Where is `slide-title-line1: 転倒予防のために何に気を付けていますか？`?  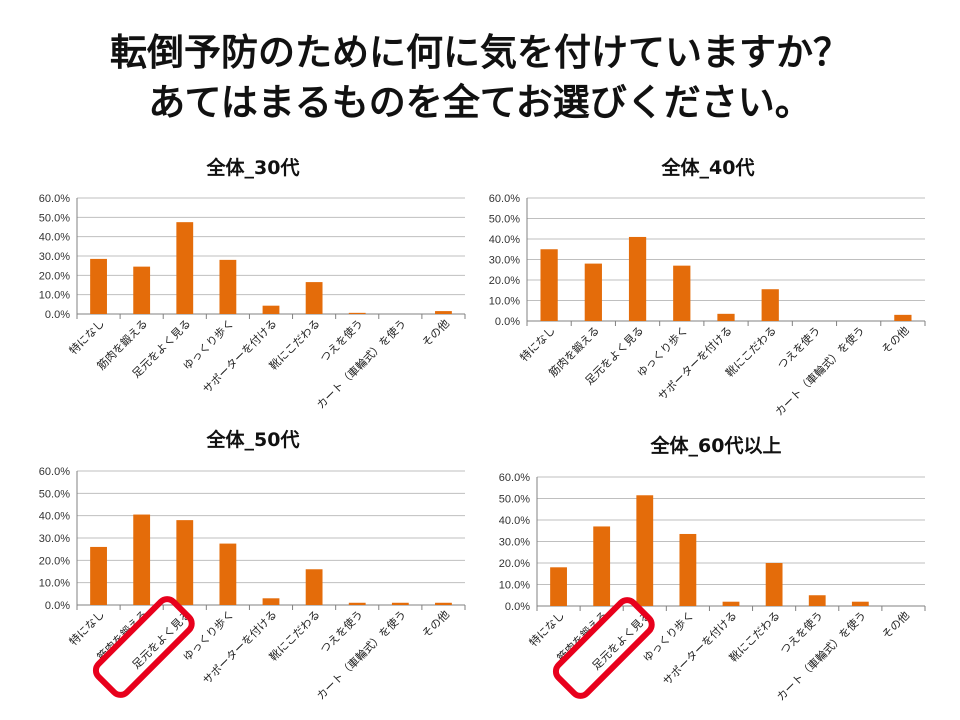 slide-title-line1: 転倒予防のために何に気を付けていますか？ is located at coordinates (480, 52).